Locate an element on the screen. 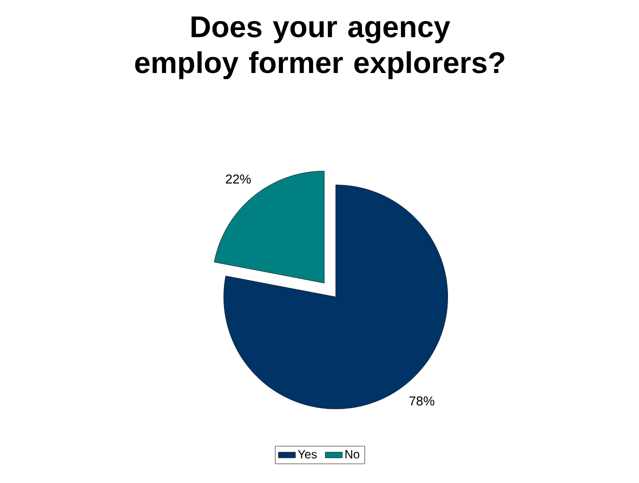 This screenshot has width=639, height=483. legend-label: Yes is located at coordinates (307, 454).